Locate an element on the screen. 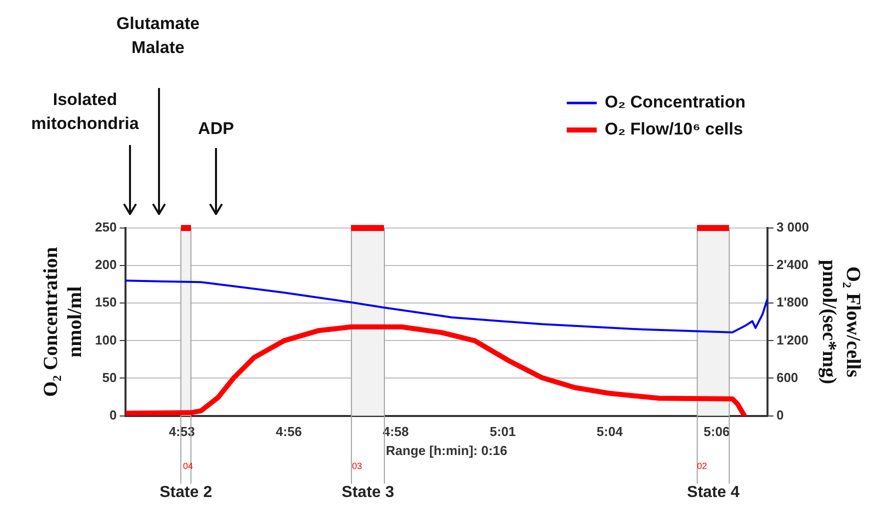  y2-tick-label: 1'200 is located at coordinates (792, 340).